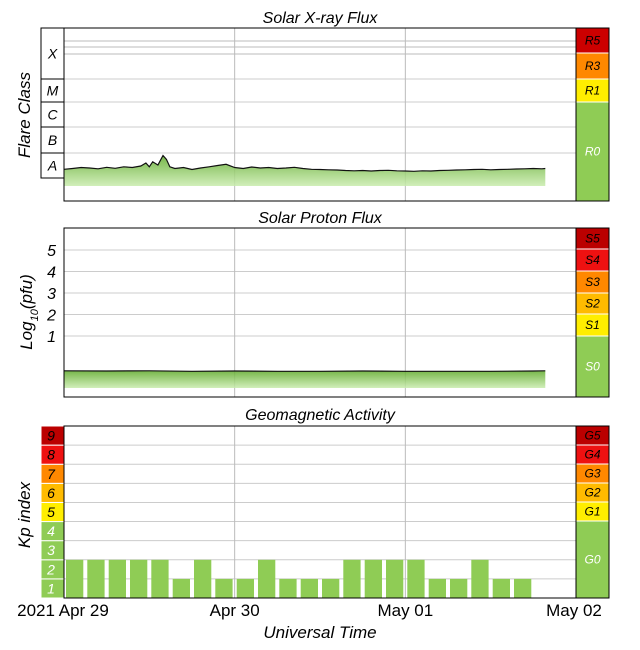 The image size is (640, 650). Describe the element at coordinates (304, 371) in the screenshot. I see `proton-flux-line` at that location.